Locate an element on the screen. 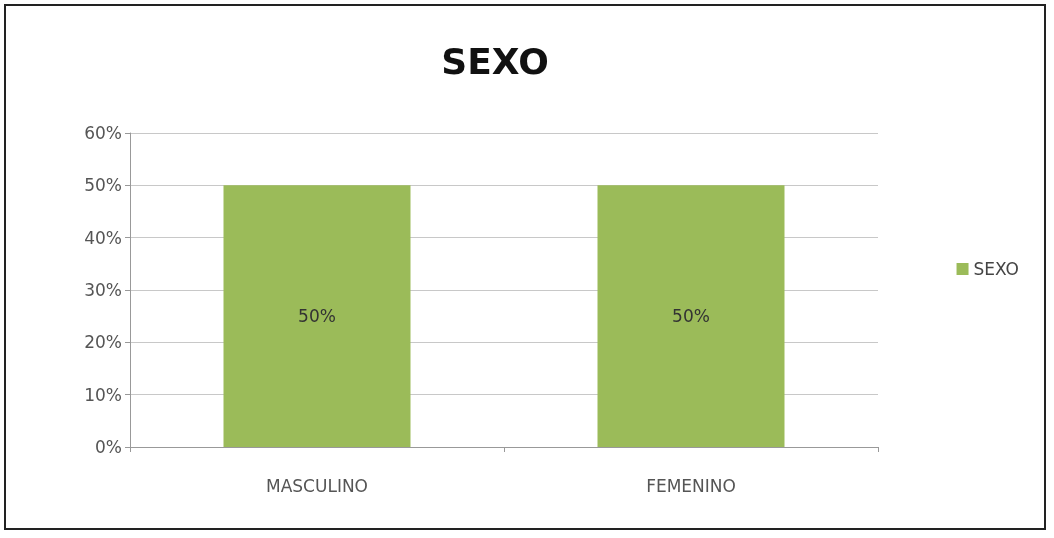 Image resolution: width=1054 pixels, height=538 pixels. x-tick-label: MASCULINO is located at coordinates (317, 485).